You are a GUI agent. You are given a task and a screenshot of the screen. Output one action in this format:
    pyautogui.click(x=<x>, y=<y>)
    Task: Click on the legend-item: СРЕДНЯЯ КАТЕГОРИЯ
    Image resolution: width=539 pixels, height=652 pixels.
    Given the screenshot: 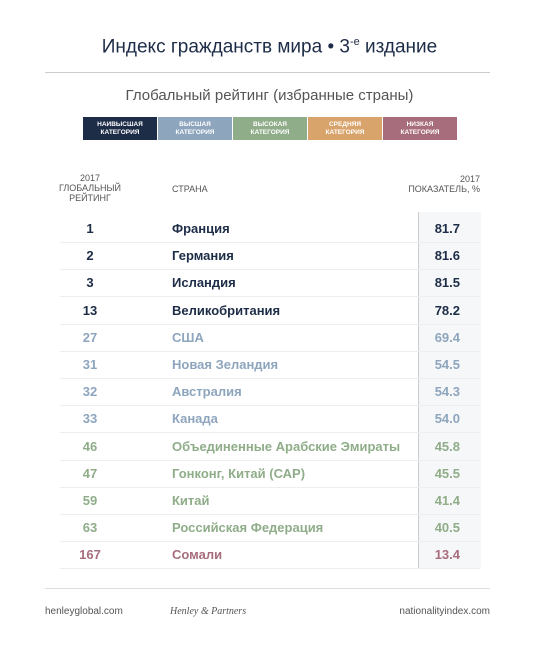 What is the action you would take?
    pyautogui.click(x=345, y=128)
    